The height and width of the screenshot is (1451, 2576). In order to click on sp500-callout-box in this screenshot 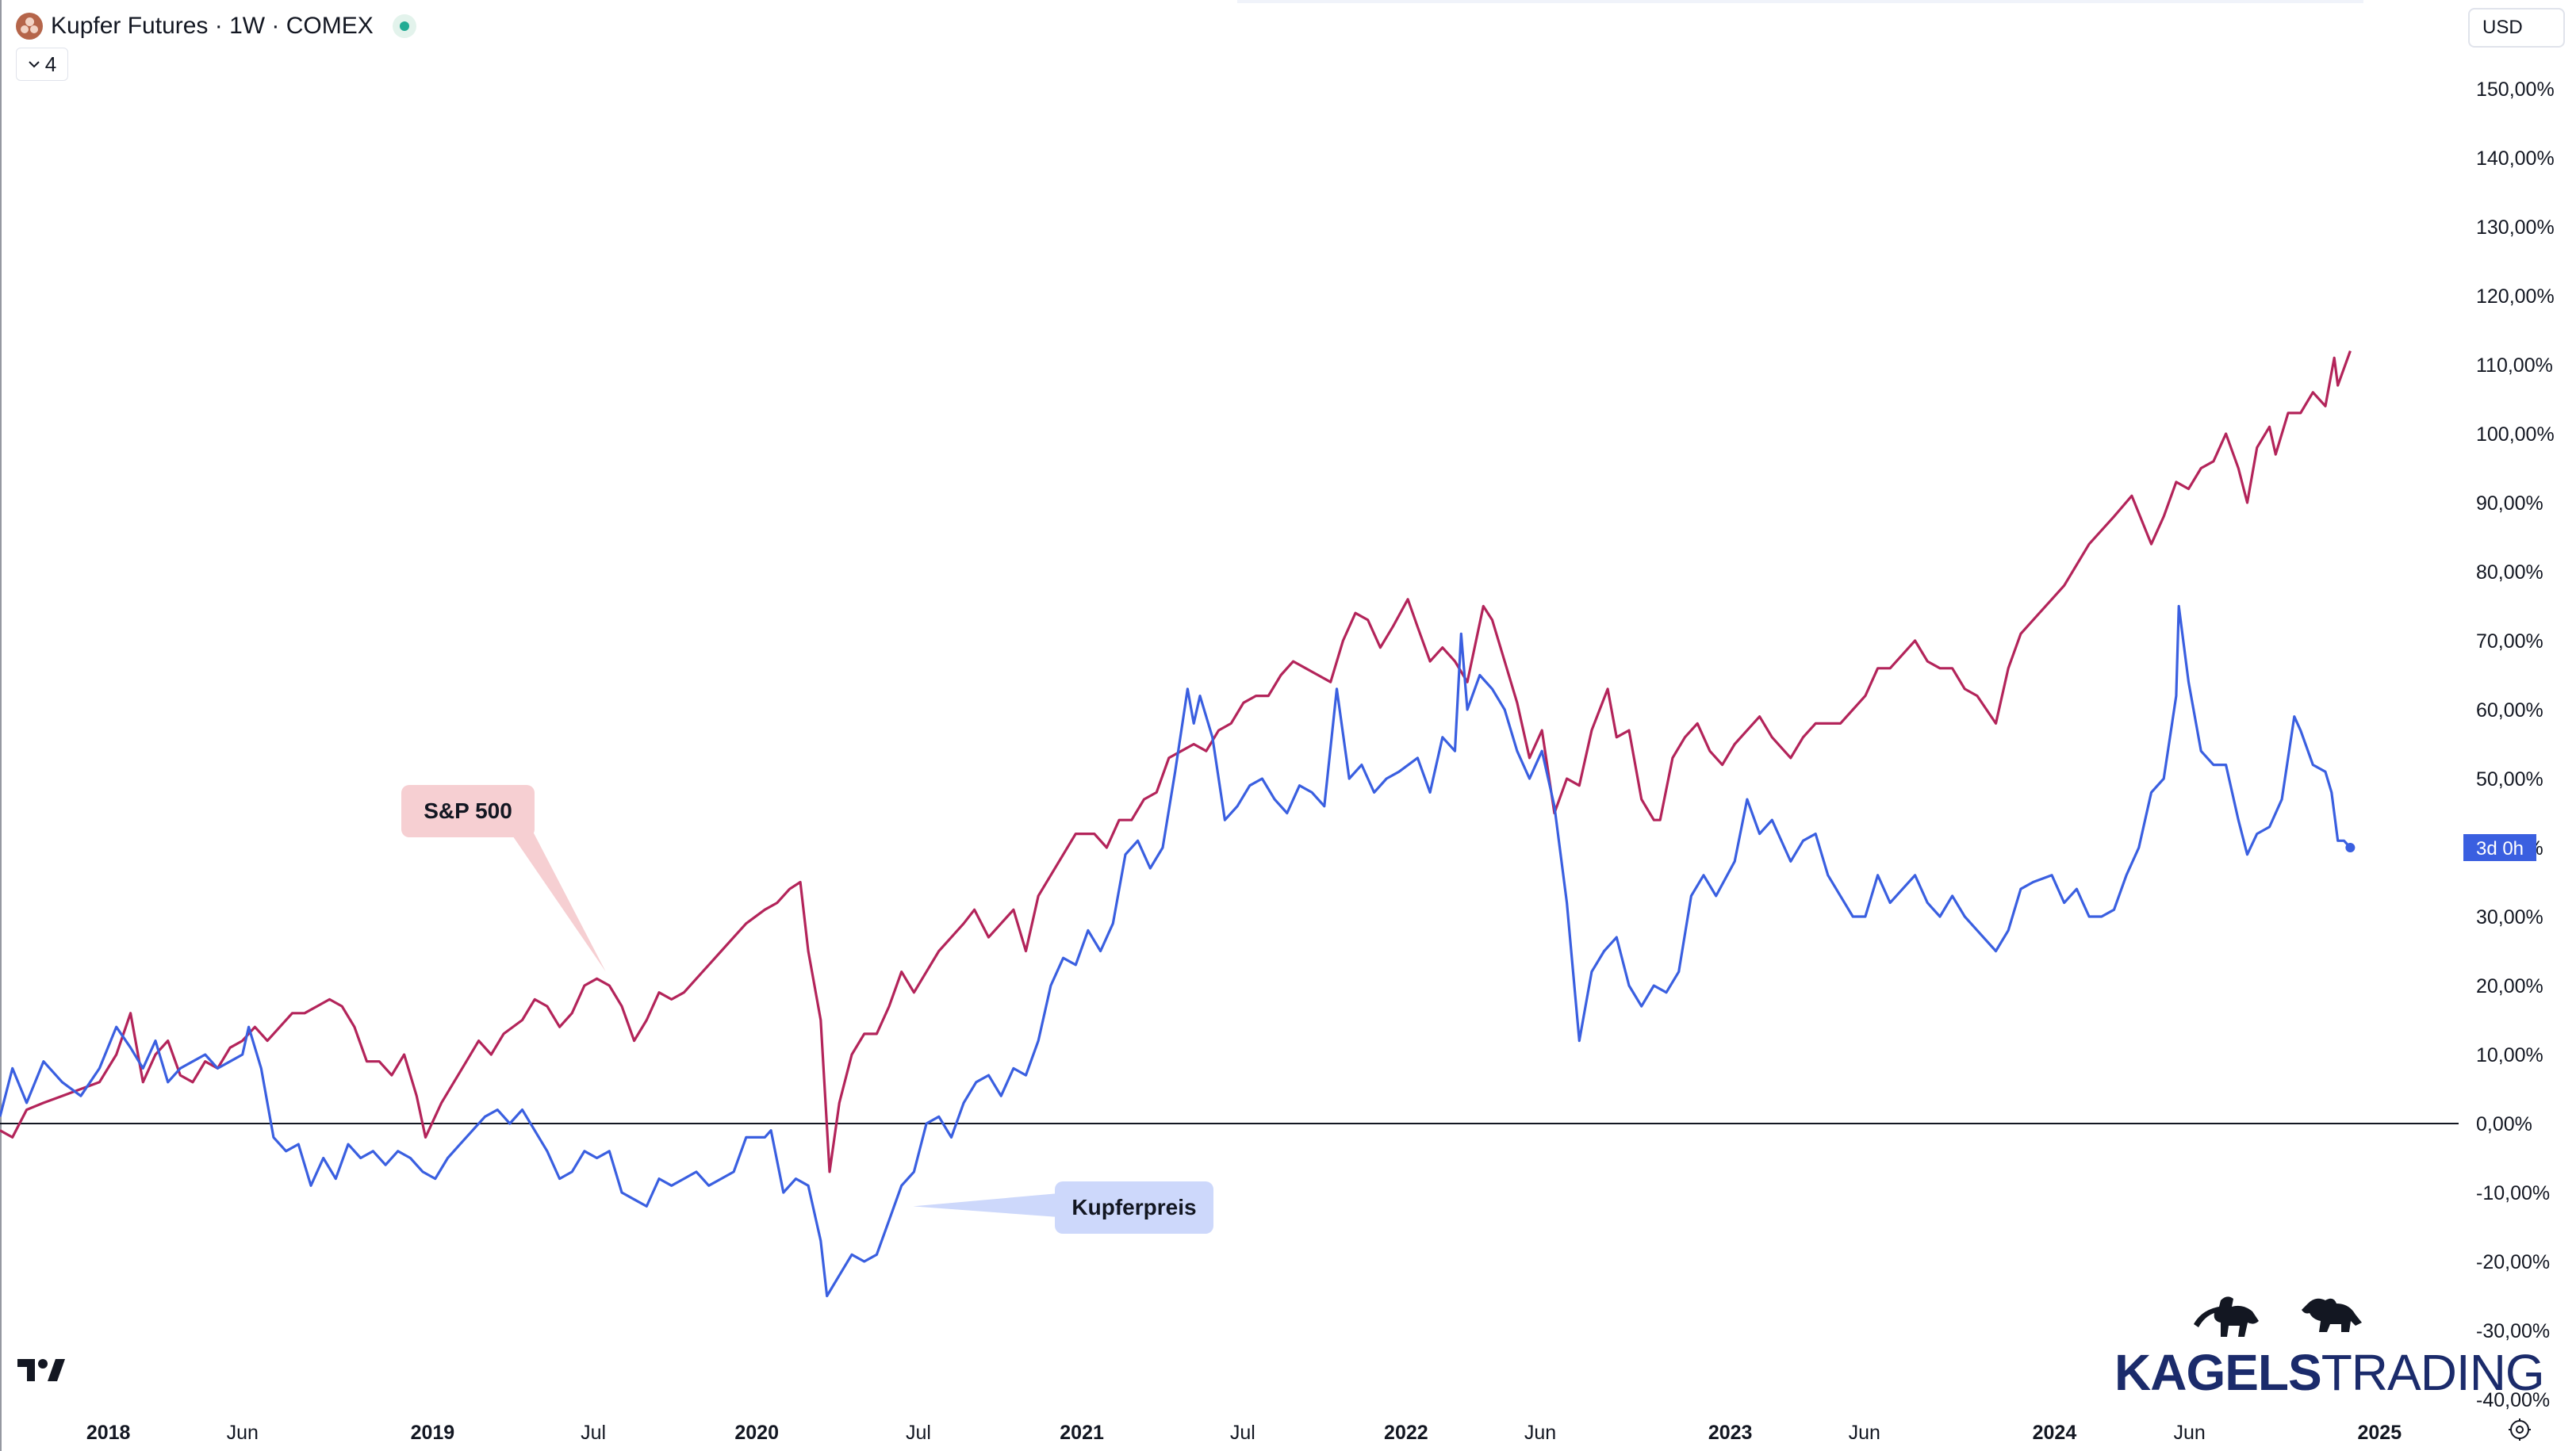, I will do `click(468, 811)`.